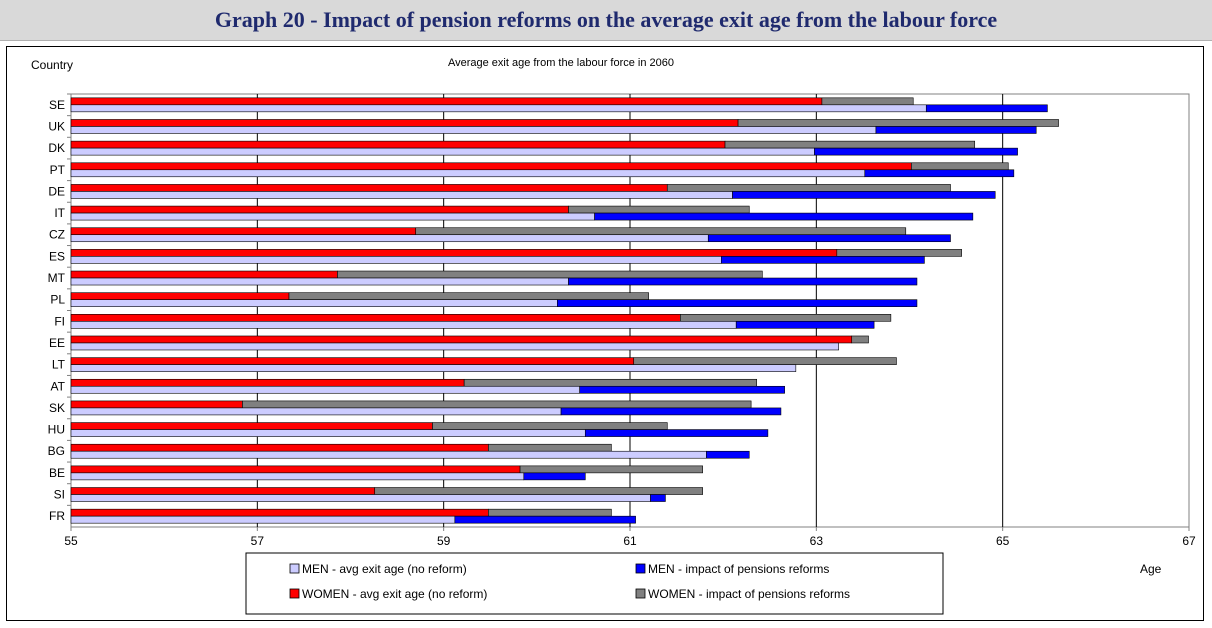 This screenshot has height=628, width=1212. What do you see at coordinates (57, 278) in the screenshot?
I see `category-label: MT` at bounding box center [57, 278].